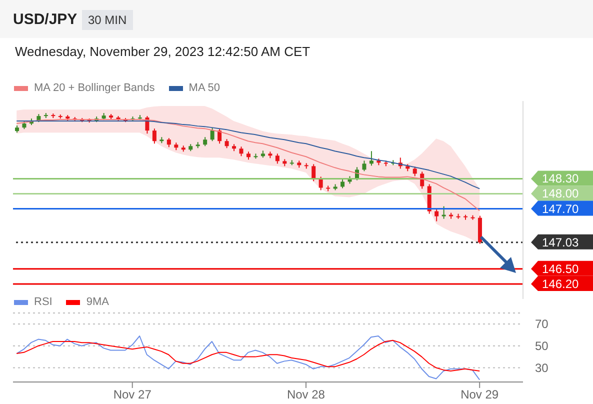 Image resolution: width=593 pixels, height=404 pixels. I want to click on x-tick-label: Nov 27, so click(132, 395).